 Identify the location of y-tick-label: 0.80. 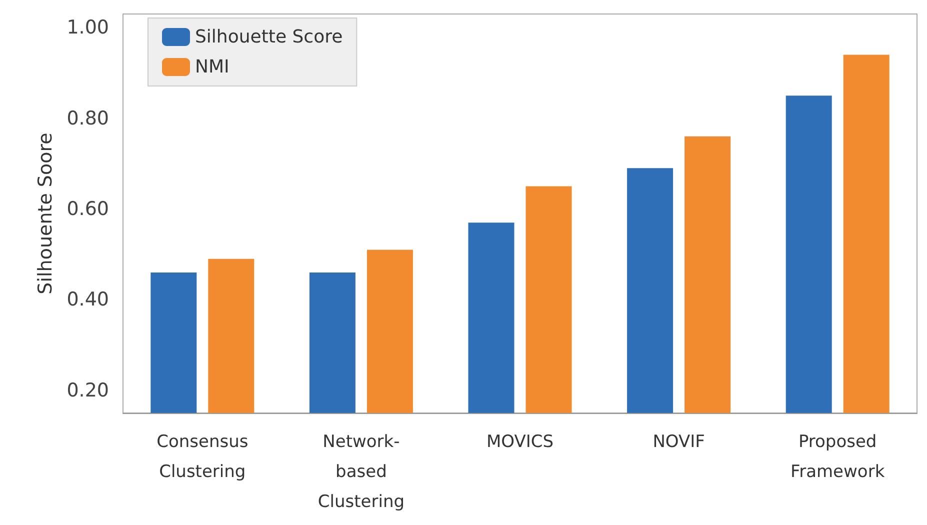
(87, 118).